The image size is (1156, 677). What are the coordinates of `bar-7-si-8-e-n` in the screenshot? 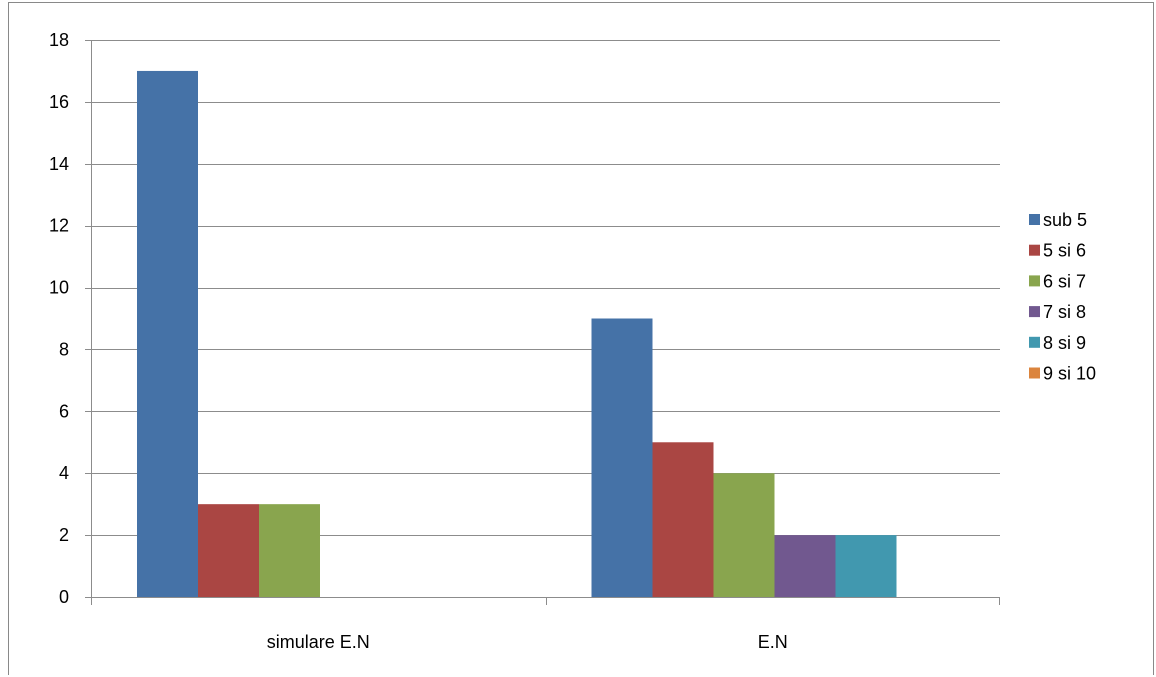 It's located at (805, 566).